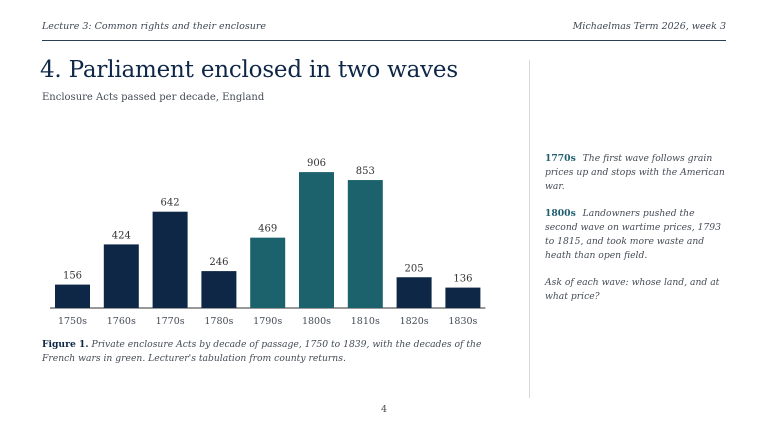 The height and width of the screenshot is (432, 768). I want to click on slide-title: 4. Parliament enclosed in two waves, so click(249, 70).